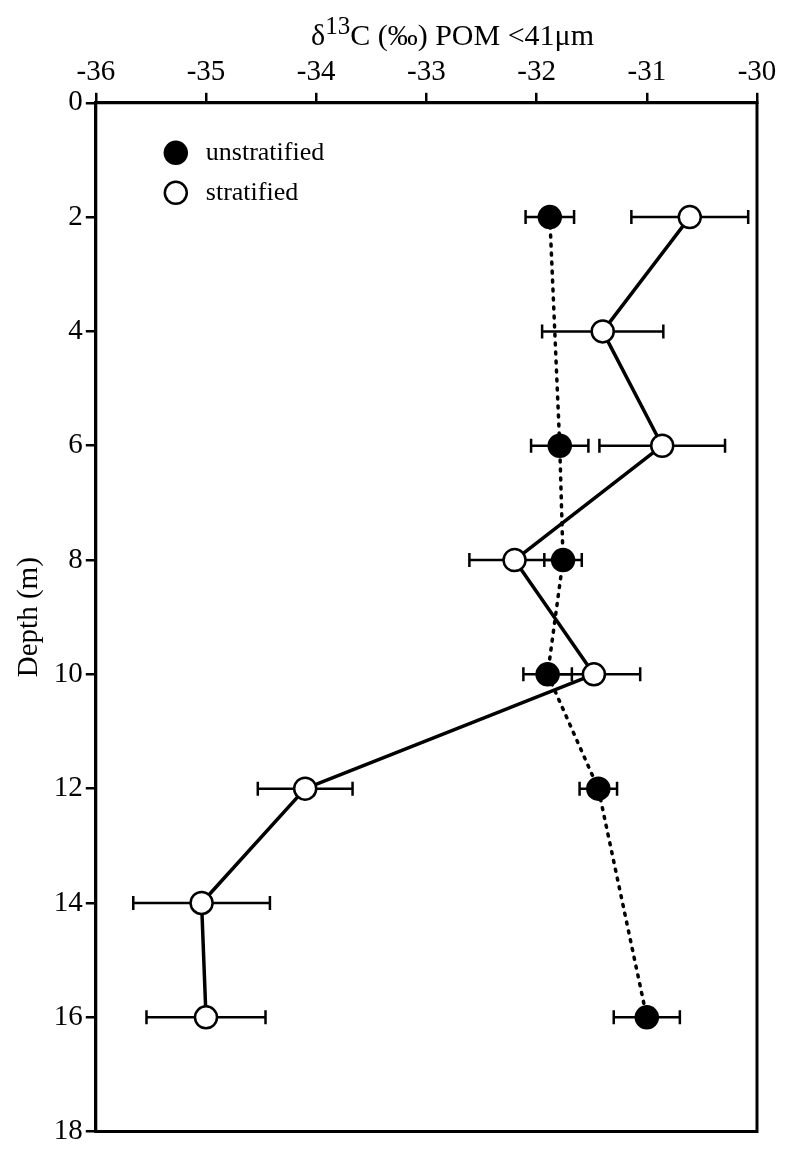 The width and height of the screenshot is (795, 1170). I want to click on legend-label: stratified, so click(252, 191).